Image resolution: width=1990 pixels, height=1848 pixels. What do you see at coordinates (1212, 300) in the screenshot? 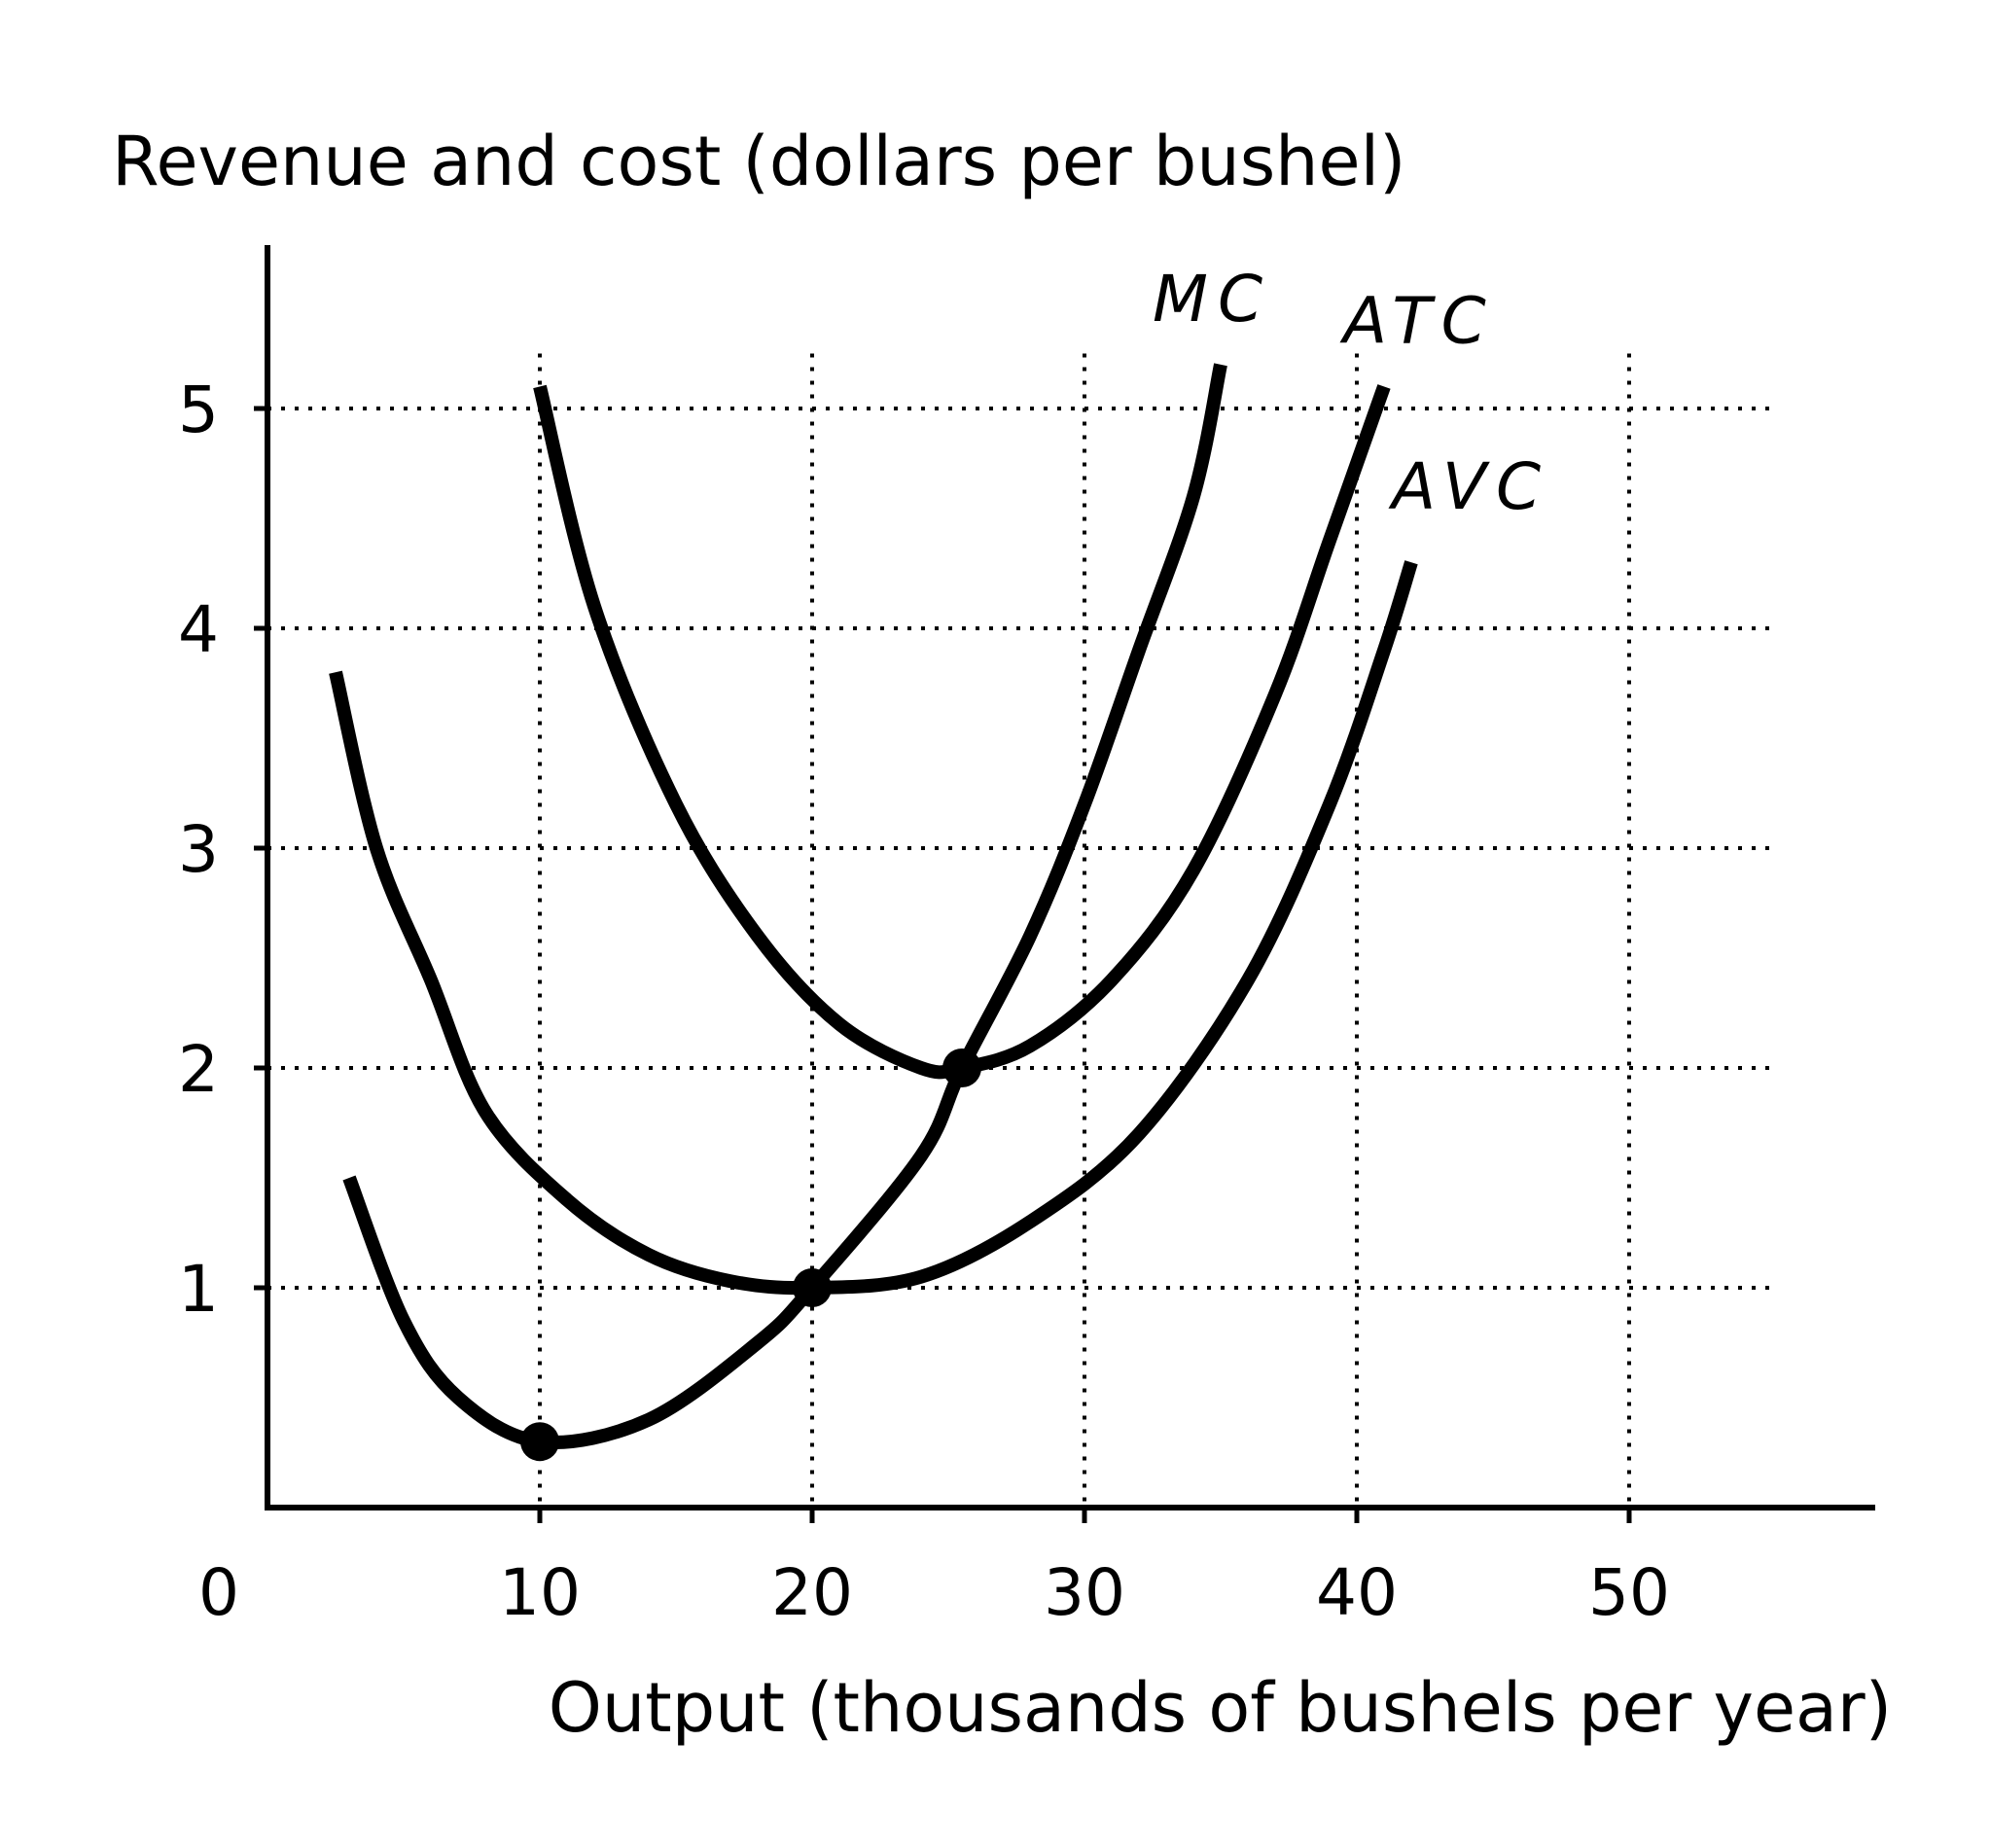
I see `mc-label: MC` at bounding box center [1212, 300].